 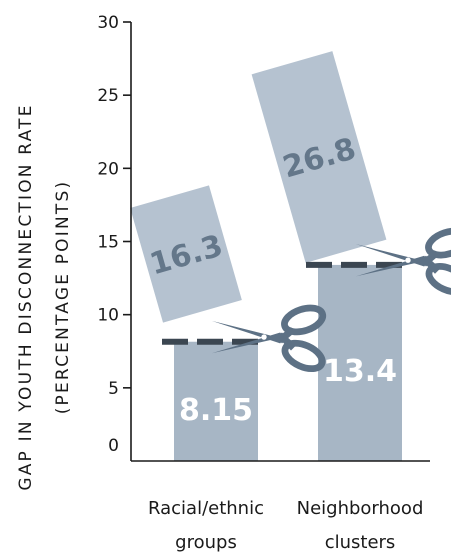 What do you see at coordinates (113, 446) in the screenshot?
I see `y-tick-label: 0` at bounding box center [113, 446].